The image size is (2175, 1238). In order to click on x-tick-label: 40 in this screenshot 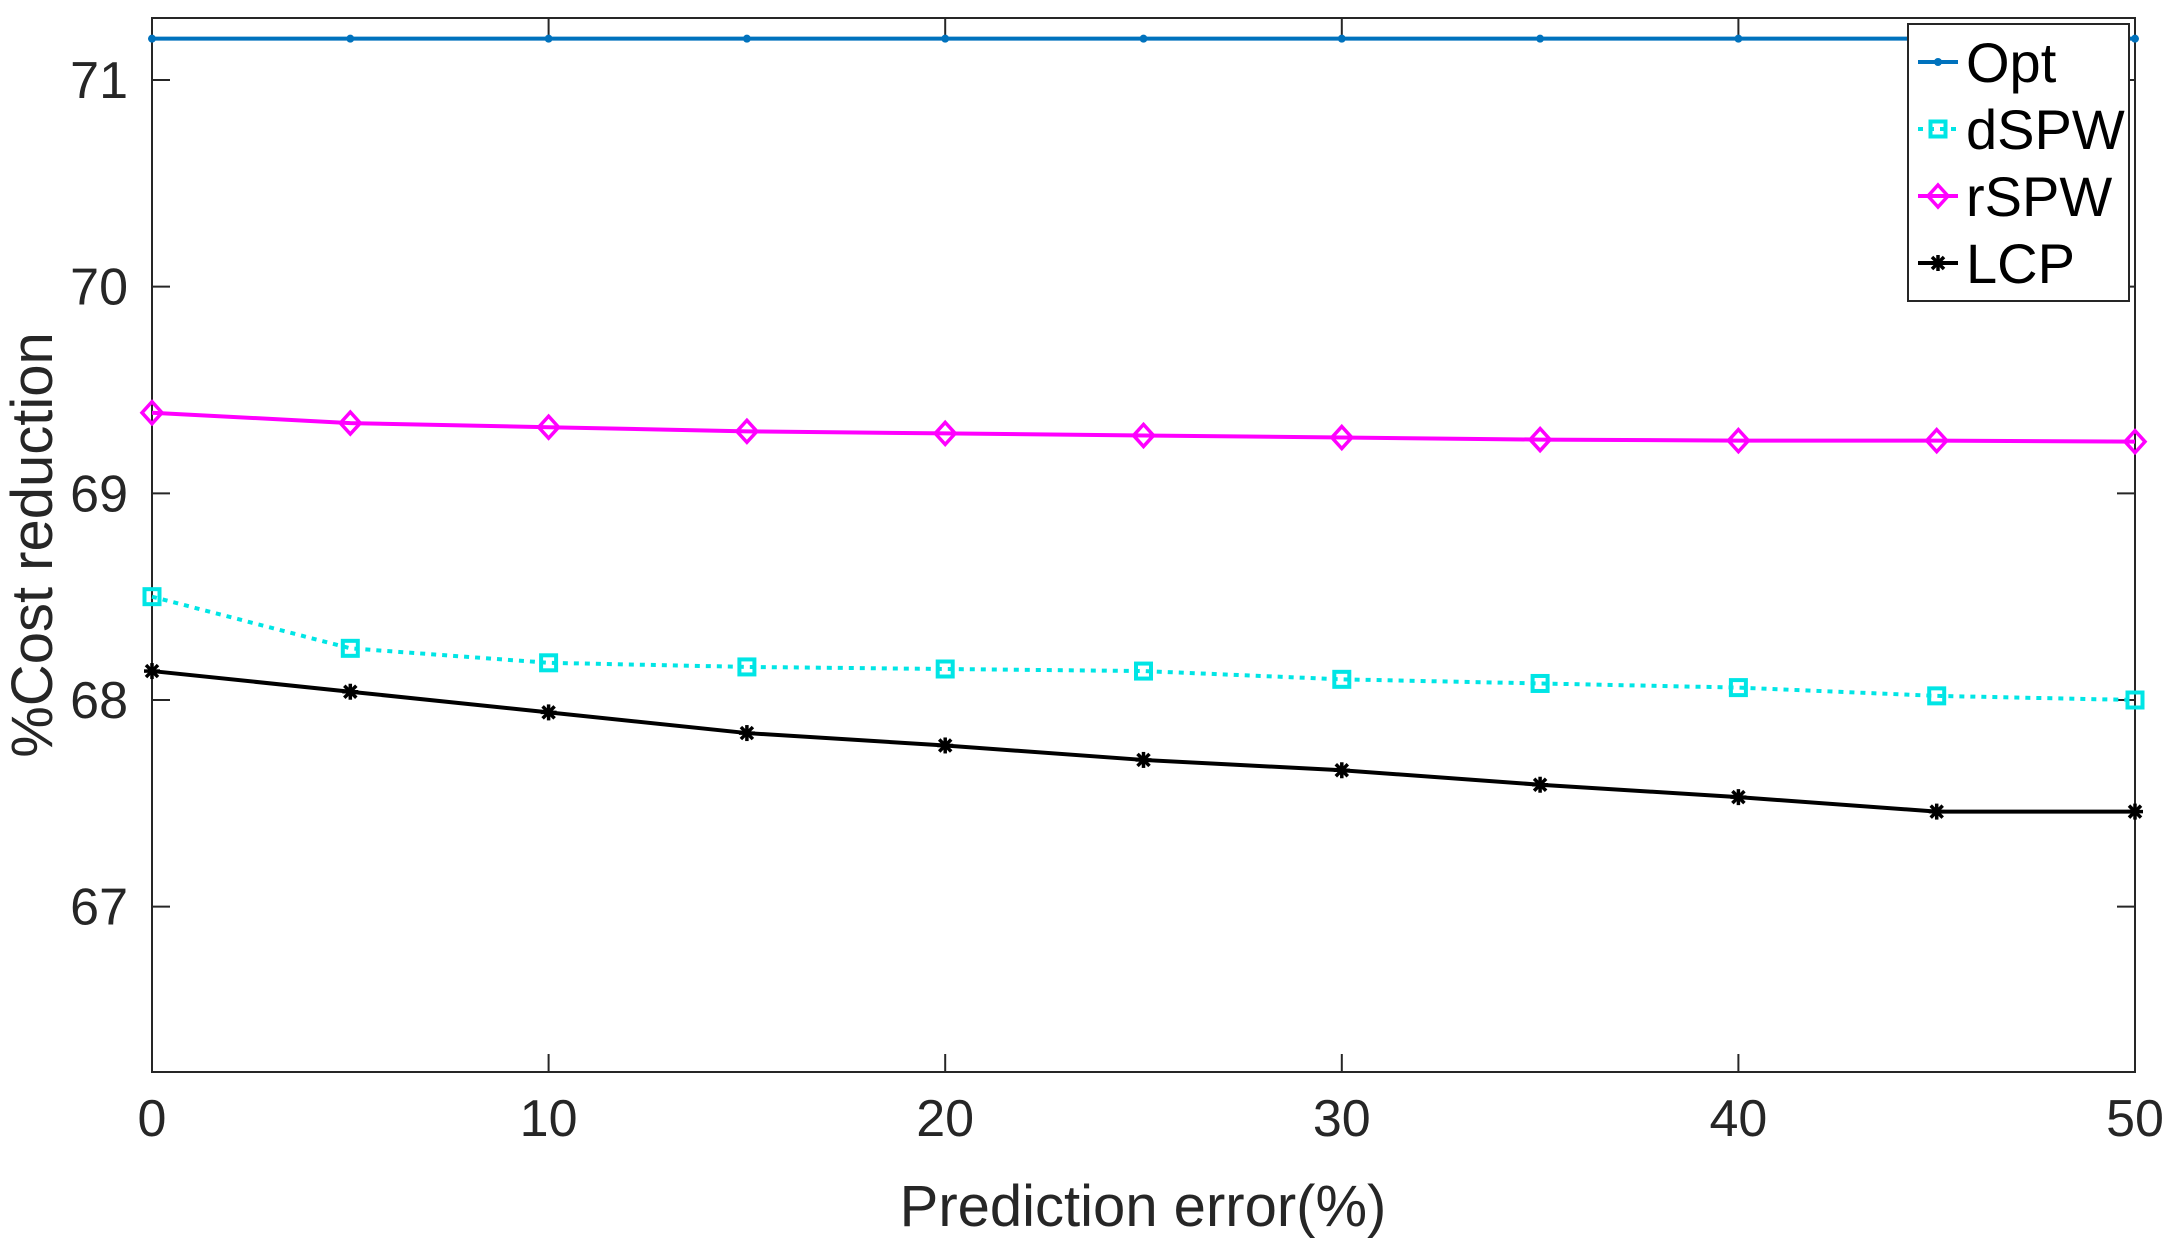, I will do `click(1738, 1119)`.